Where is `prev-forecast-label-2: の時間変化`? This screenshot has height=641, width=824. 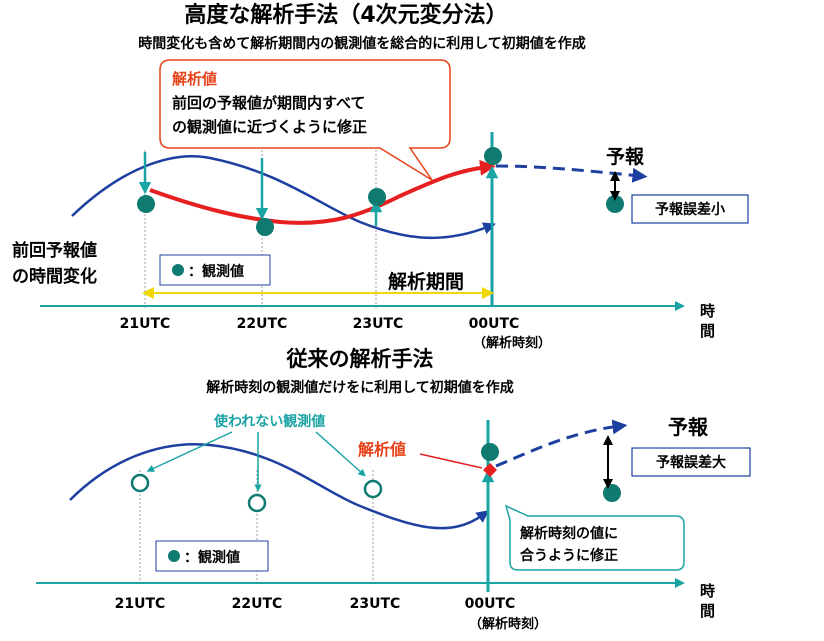
prev-forecast-label-2: の時間変化 is located at coordinates (54, 276).